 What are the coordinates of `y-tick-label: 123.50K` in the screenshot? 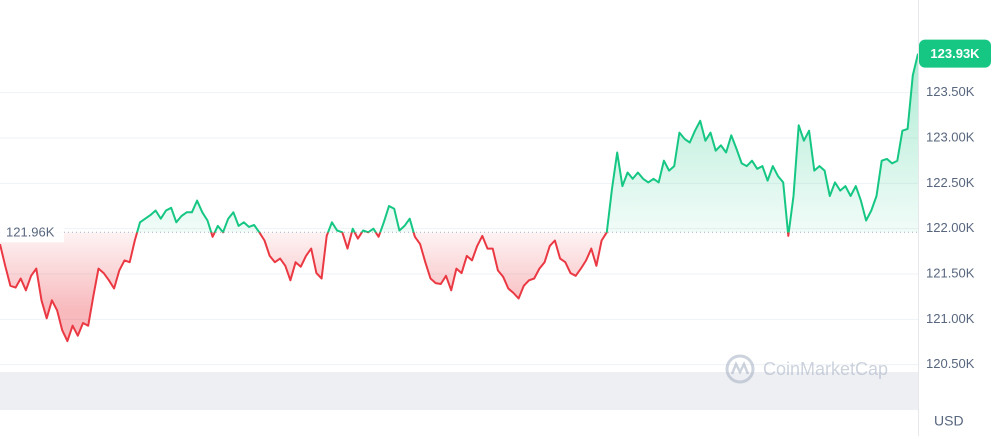 It's located at (950, 91).